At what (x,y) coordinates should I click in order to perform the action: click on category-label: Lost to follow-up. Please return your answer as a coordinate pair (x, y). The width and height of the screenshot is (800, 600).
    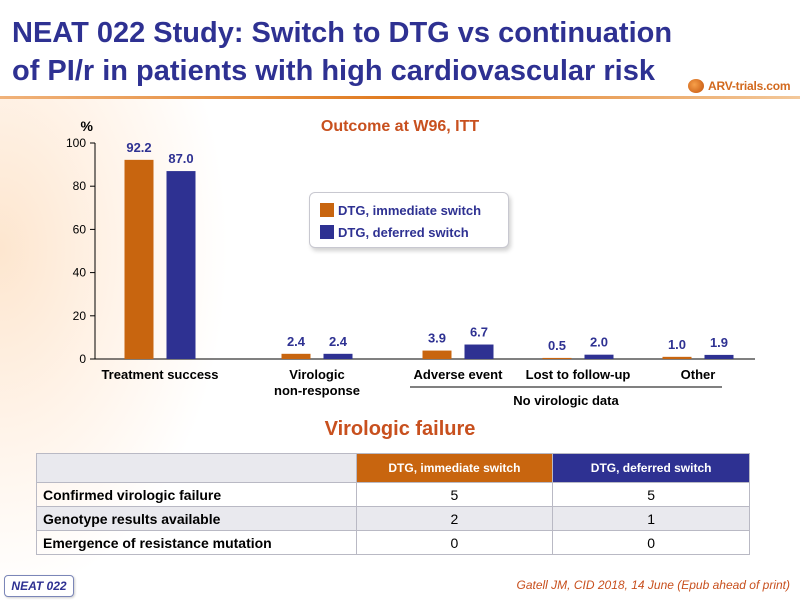
    Looking at the image, I should click on (578, 374).